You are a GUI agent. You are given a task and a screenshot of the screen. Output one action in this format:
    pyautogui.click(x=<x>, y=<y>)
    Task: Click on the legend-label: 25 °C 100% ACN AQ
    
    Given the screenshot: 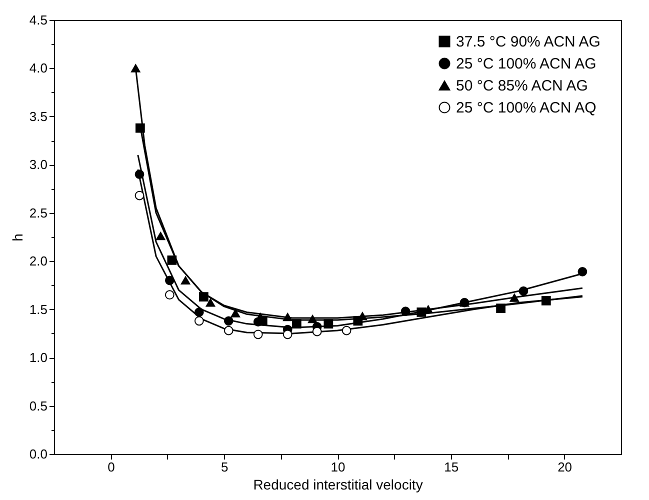 What is the action you would take?
    pyautogui.click(x=526, y=108)
    